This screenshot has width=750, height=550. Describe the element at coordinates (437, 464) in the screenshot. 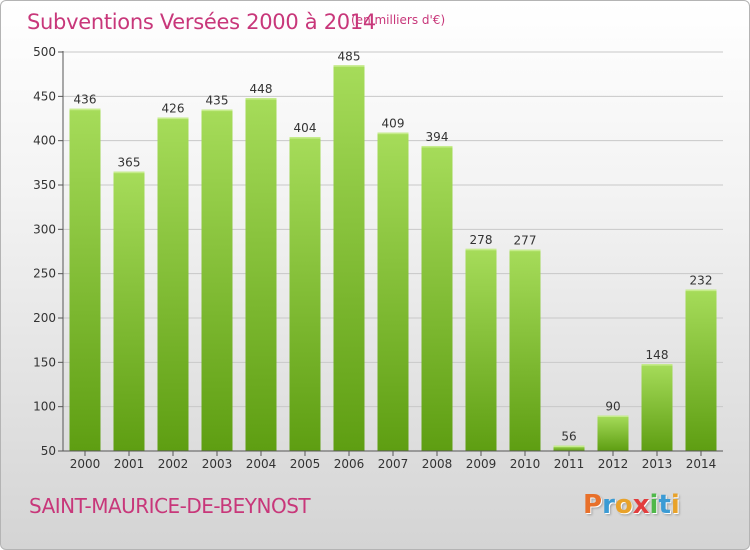

I see `x-tick-label-2008: 2008` at that location.